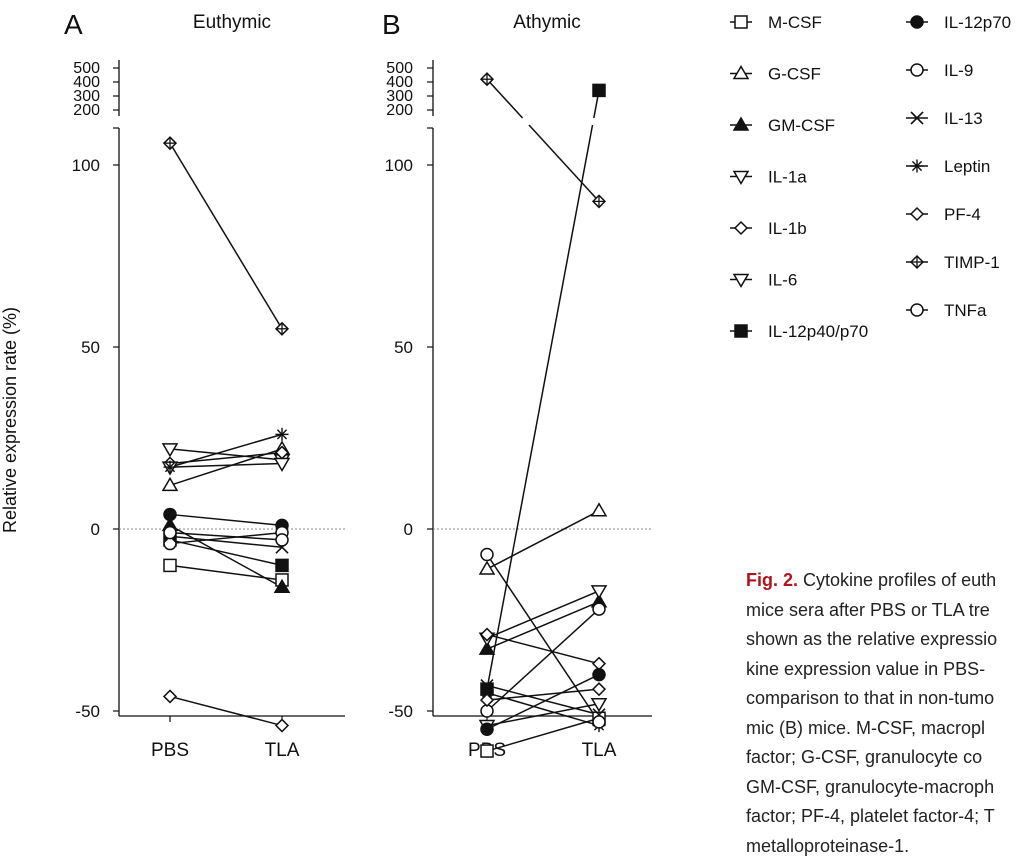  I want to click on legend-label: Leptin, so click(967, 166).